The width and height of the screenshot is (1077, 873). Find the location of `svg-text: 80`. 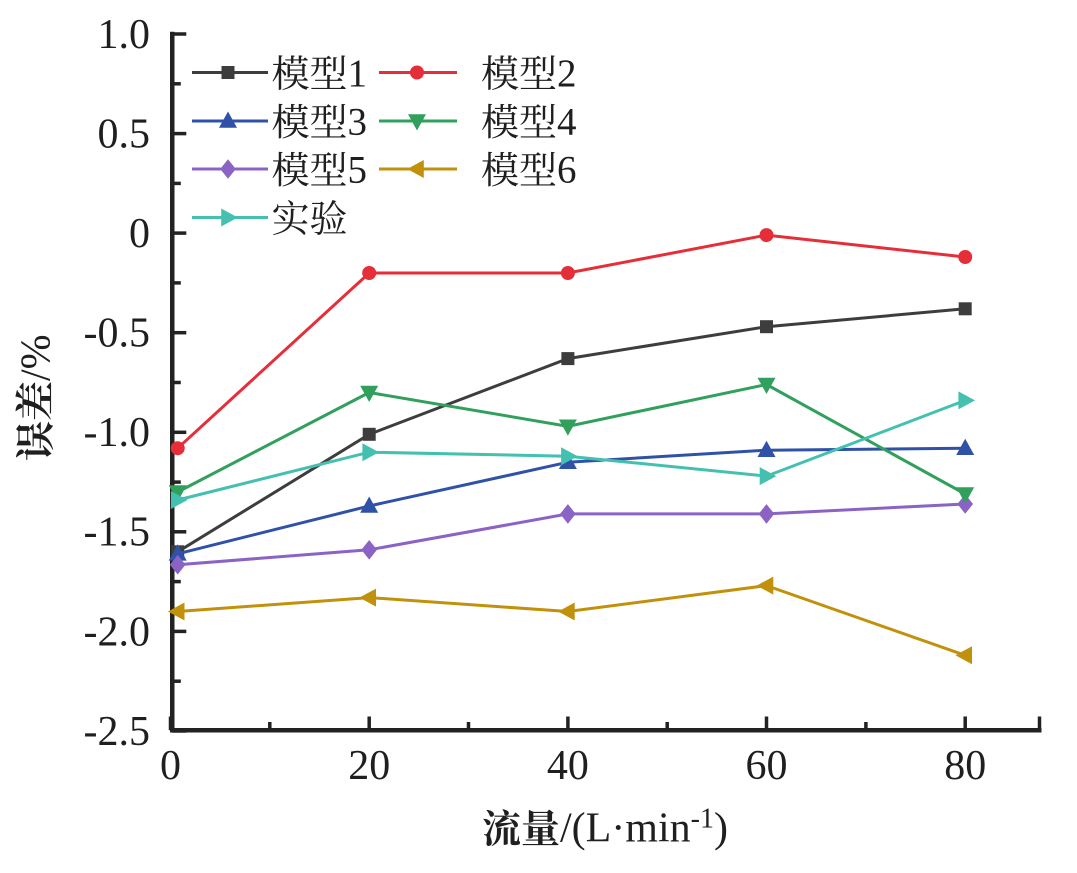

svg-text: 80 is located at coordinates (965, 766).